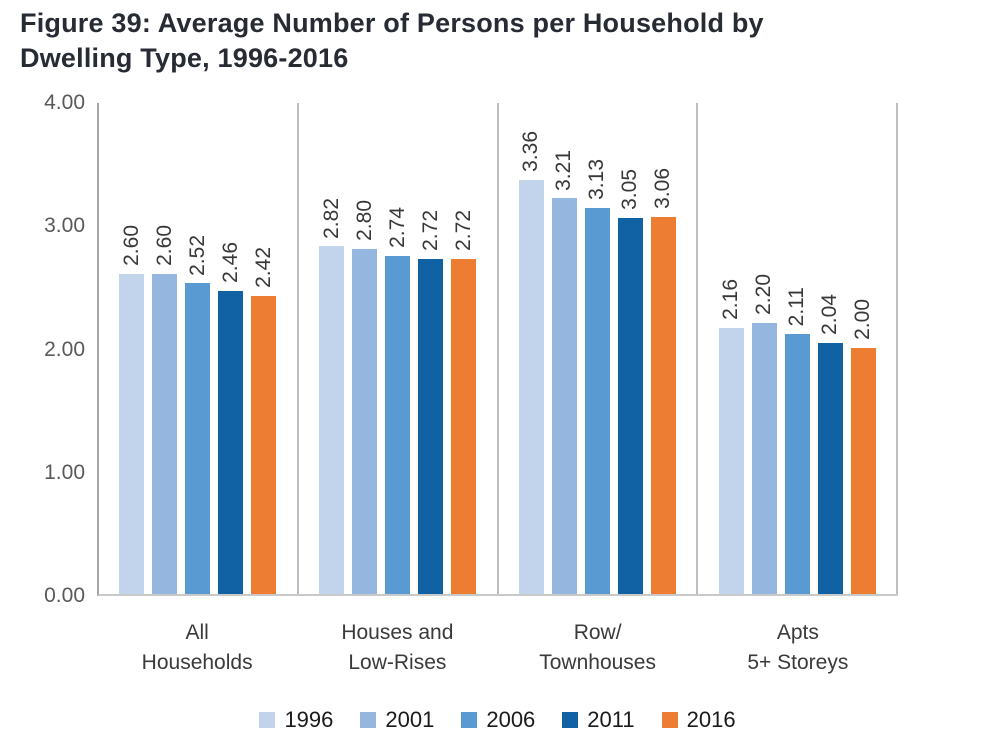 The width and height of the screenshot is (997, 748). I want to click on bar-value-label: 2.46, so click(230, 262).